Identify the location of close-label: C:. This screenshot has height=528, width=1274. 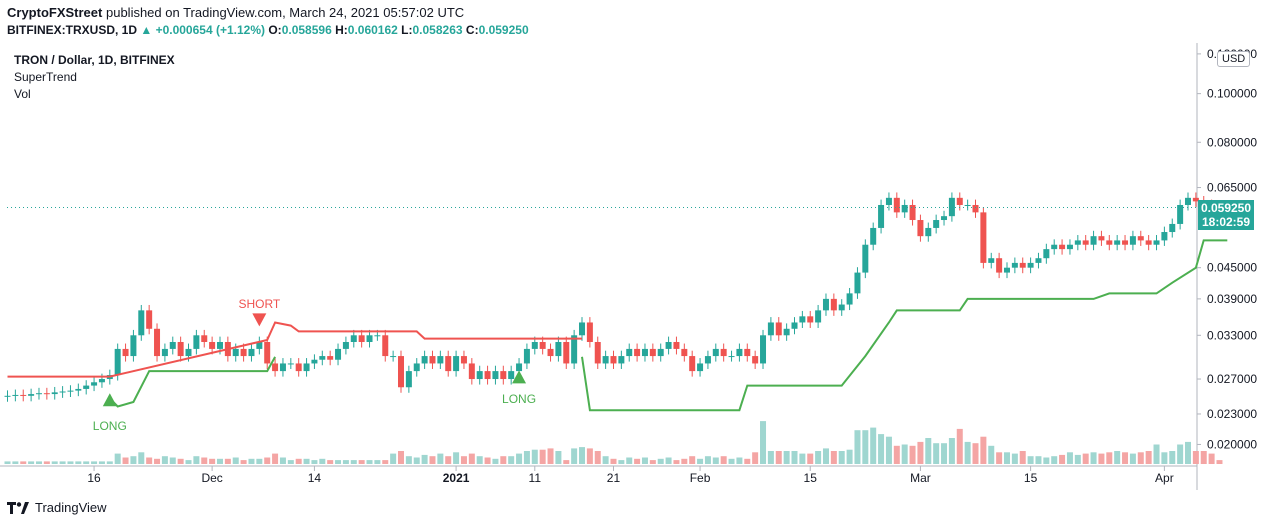
(472, 30).